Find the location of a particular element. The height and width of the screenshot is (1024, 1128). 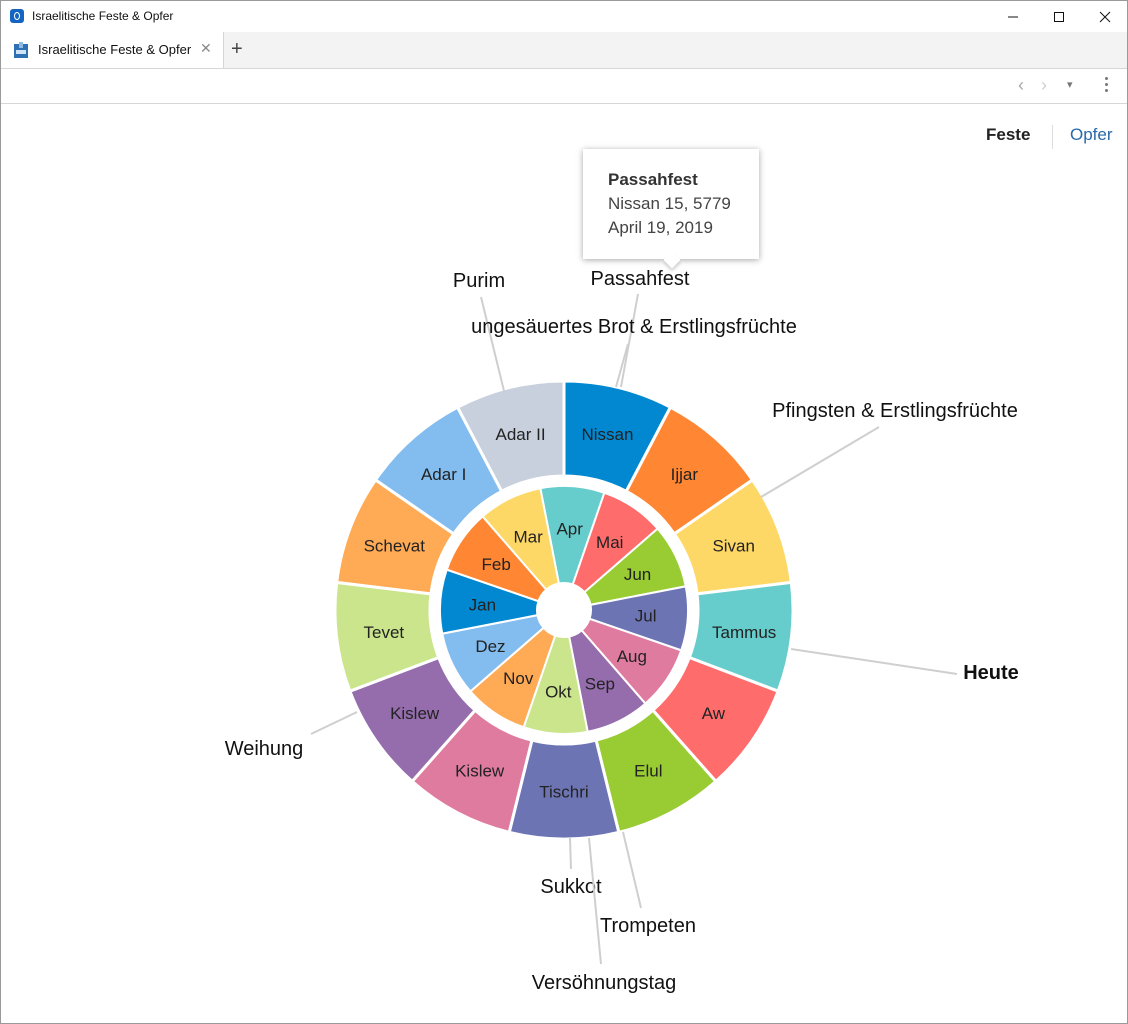

forward-arrow-icon: › is located at coordinates (1044, 85).